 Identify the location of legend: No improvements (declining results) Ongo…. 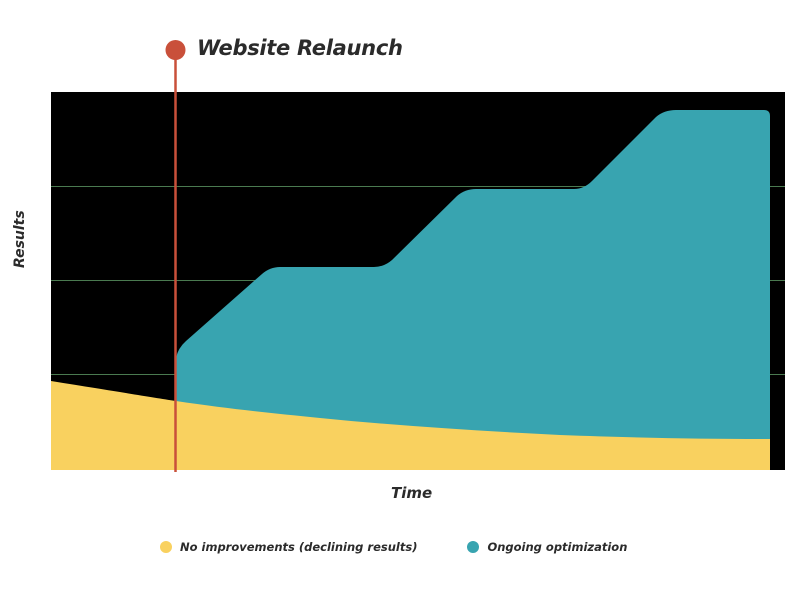
(418, 547).